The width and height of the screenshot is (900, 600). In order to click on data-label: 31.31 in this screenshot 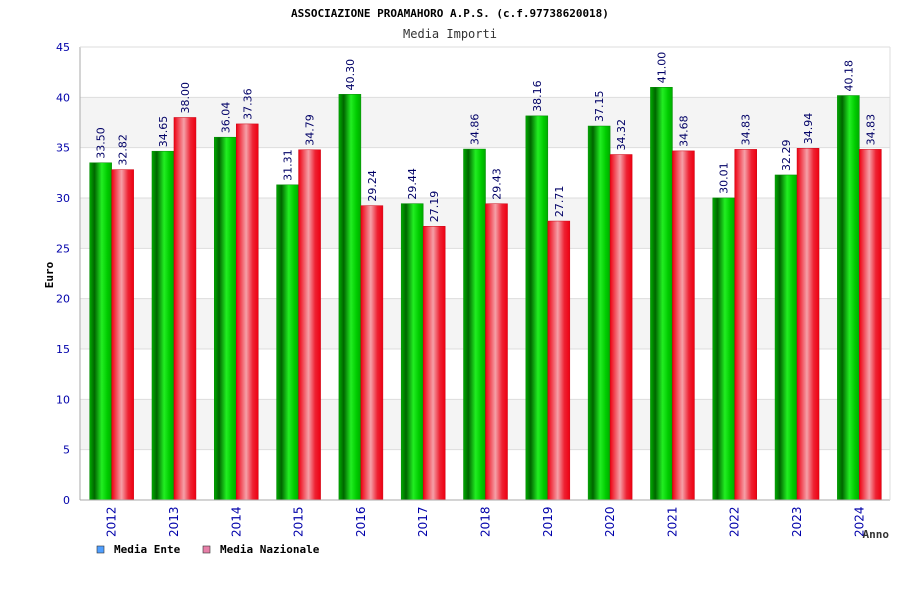, I will do `click(288, 165)`.